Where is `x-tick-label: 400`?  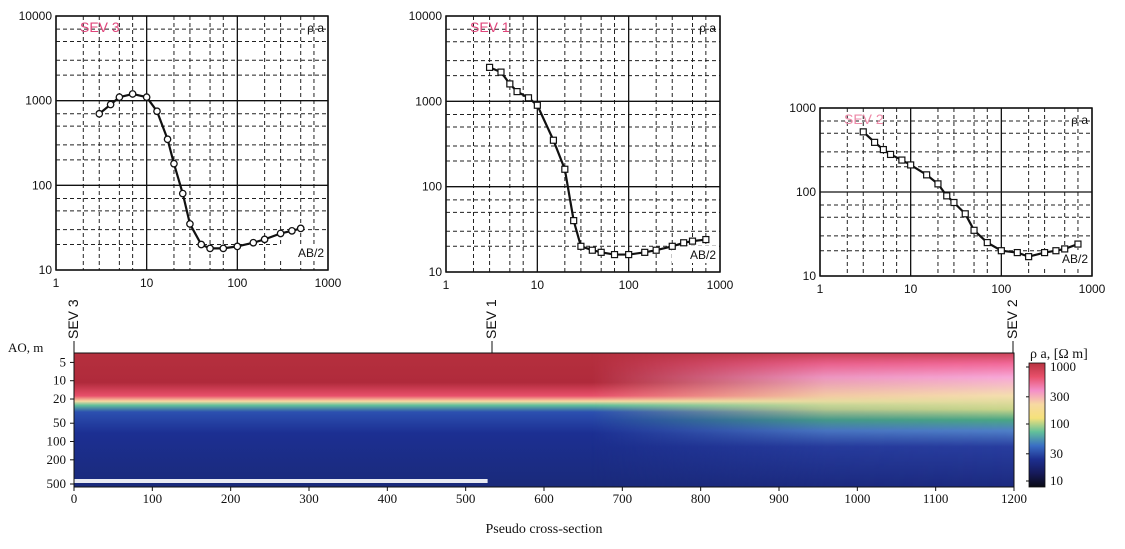 x-tick-label: 400 is located at coordinates (388, 498).